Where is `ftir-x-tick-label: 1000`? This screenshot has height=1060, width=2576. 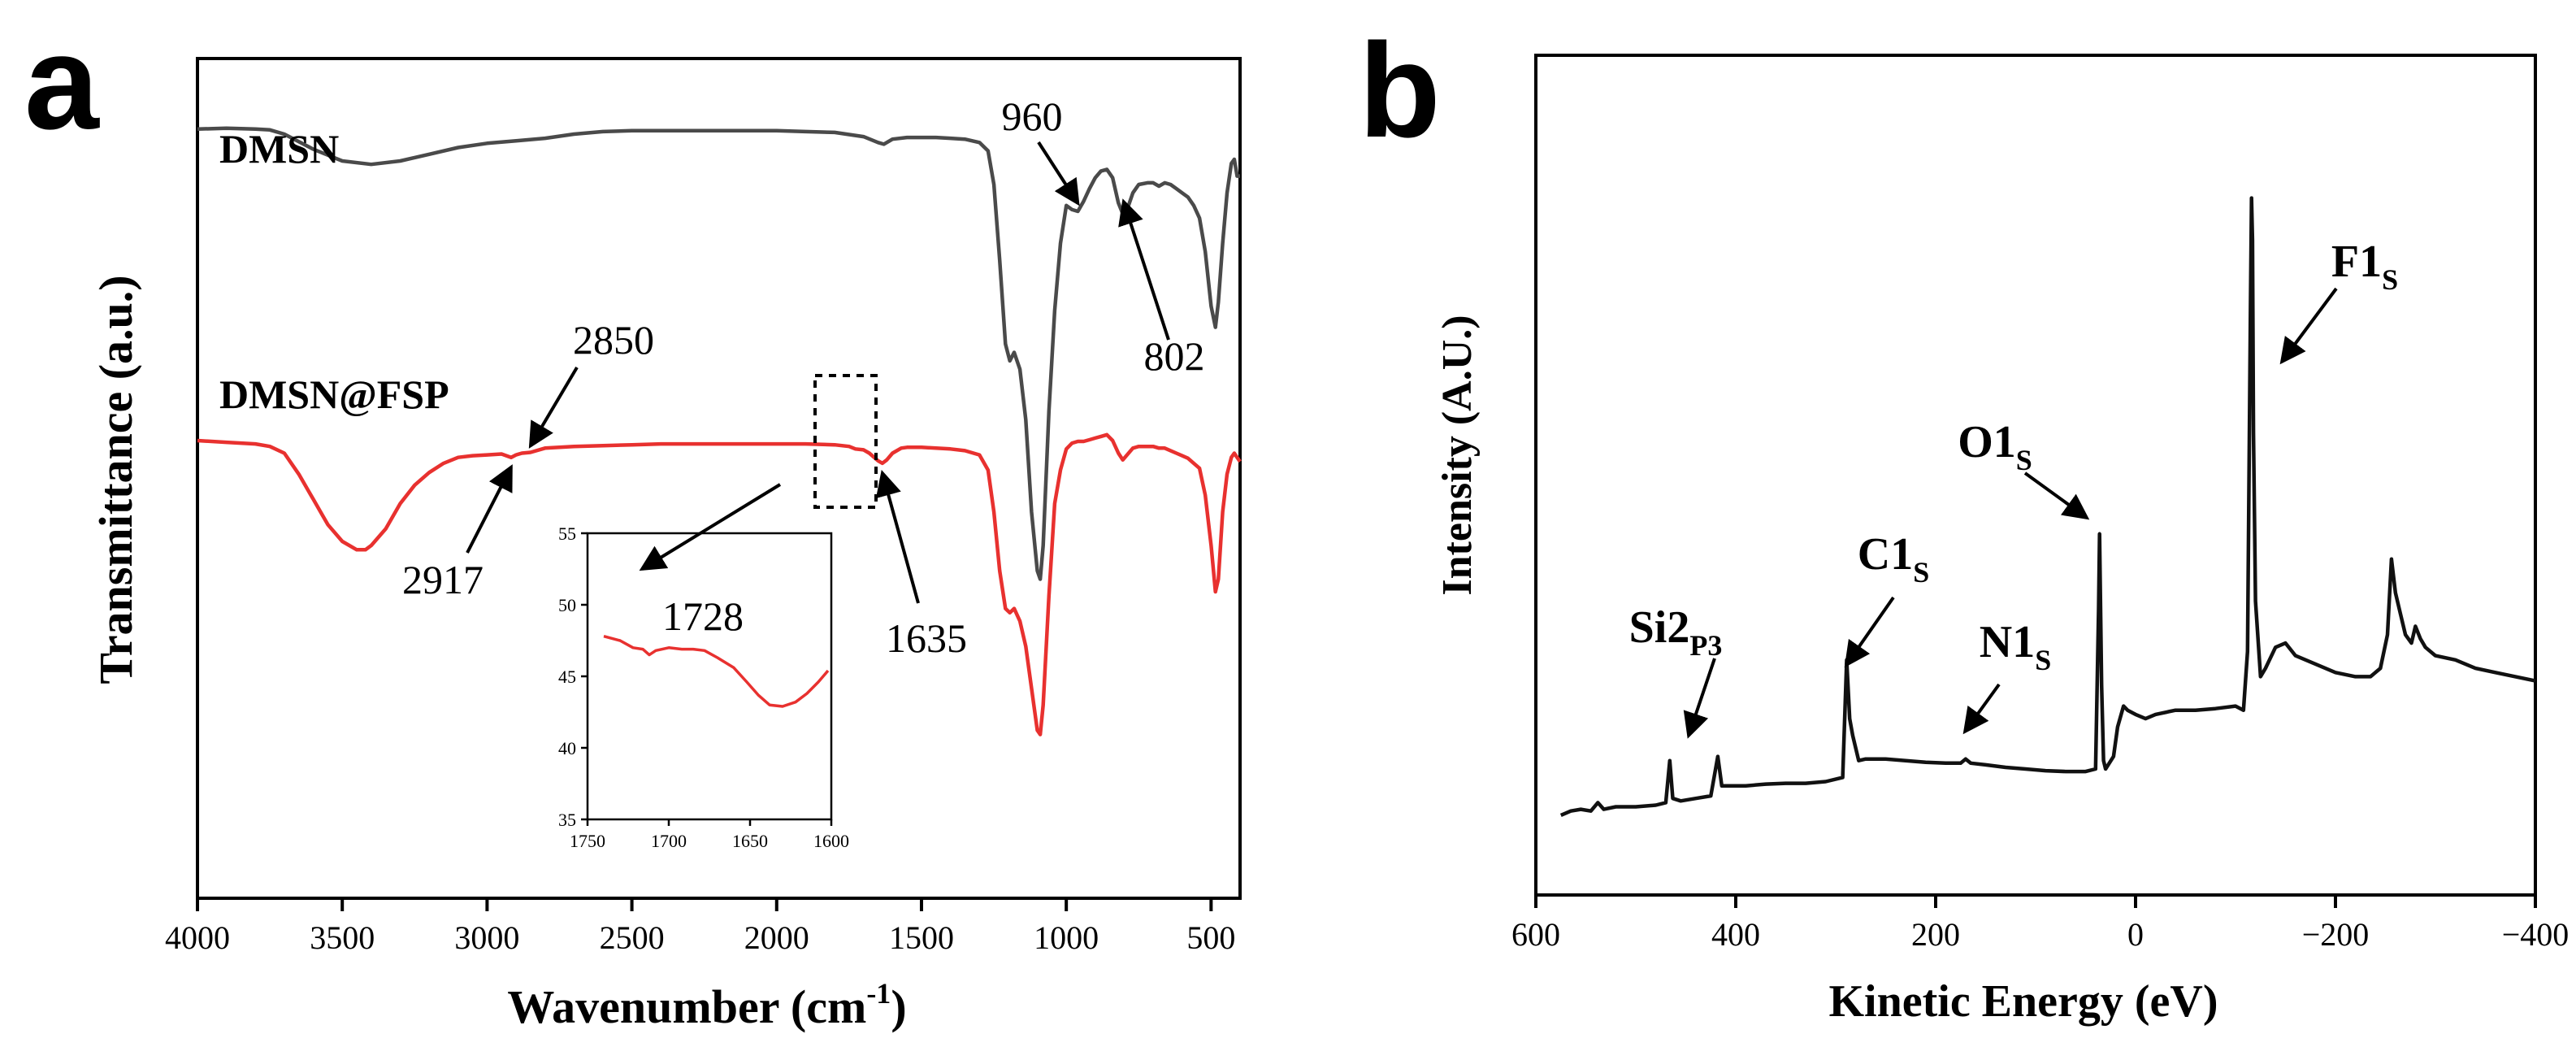
ftir-x-tick-label: 1000 is located at coordinates (1066, 937).